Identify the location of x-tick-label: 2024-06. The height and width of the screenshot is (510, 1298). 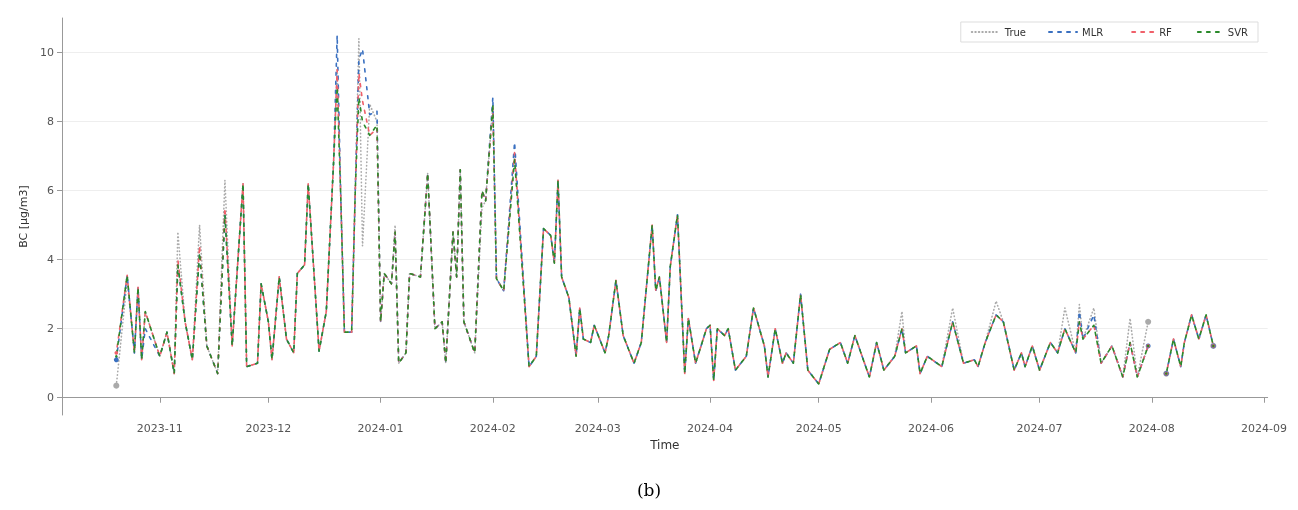
(930, 428).